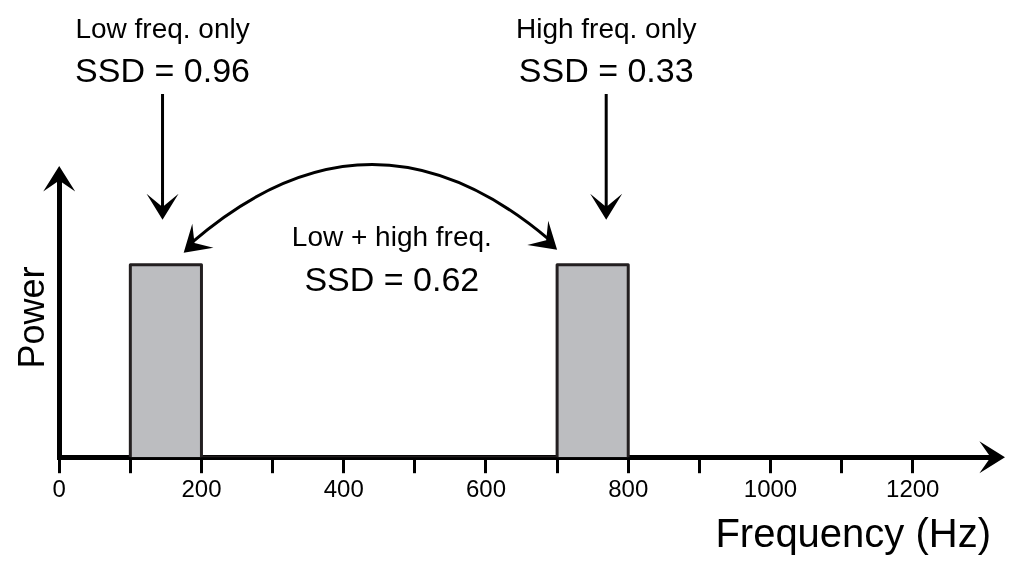 The height and width of the screenshot is (572, 1013). I want to click on text: Low freq. only SSD = 0.96, so click(162, 51).